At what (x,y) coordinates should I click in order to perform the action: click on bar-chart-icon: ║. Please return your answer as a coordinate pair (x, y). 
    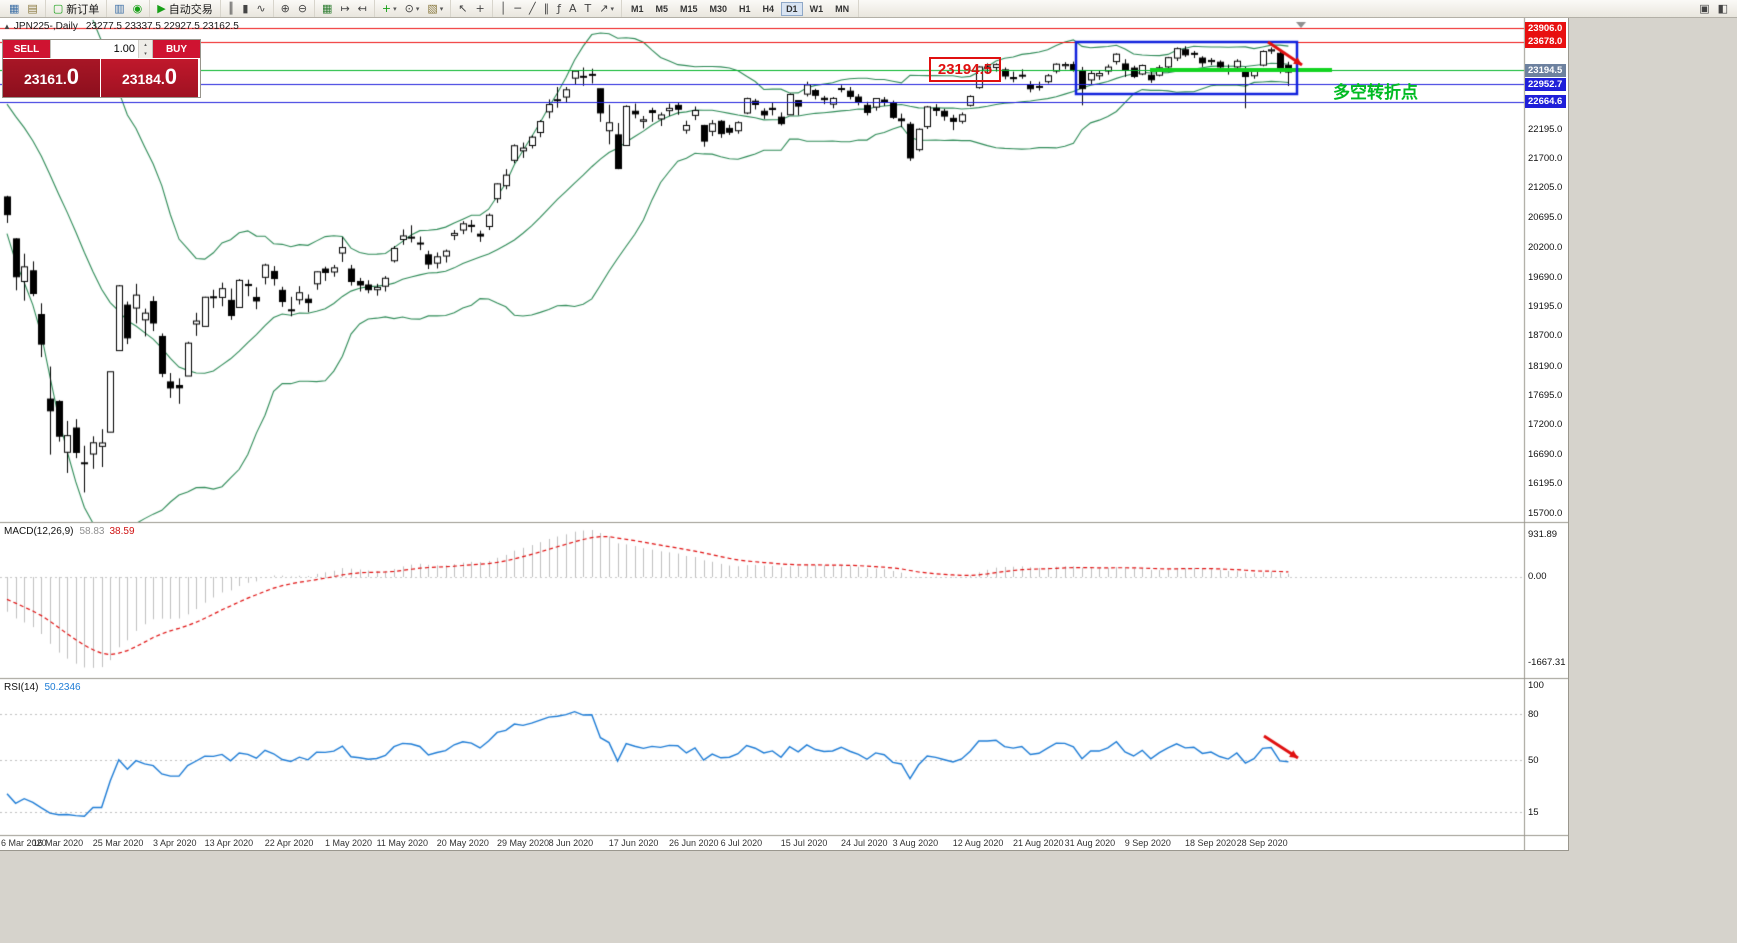
    Looking at the image, I should click on (231, 8).